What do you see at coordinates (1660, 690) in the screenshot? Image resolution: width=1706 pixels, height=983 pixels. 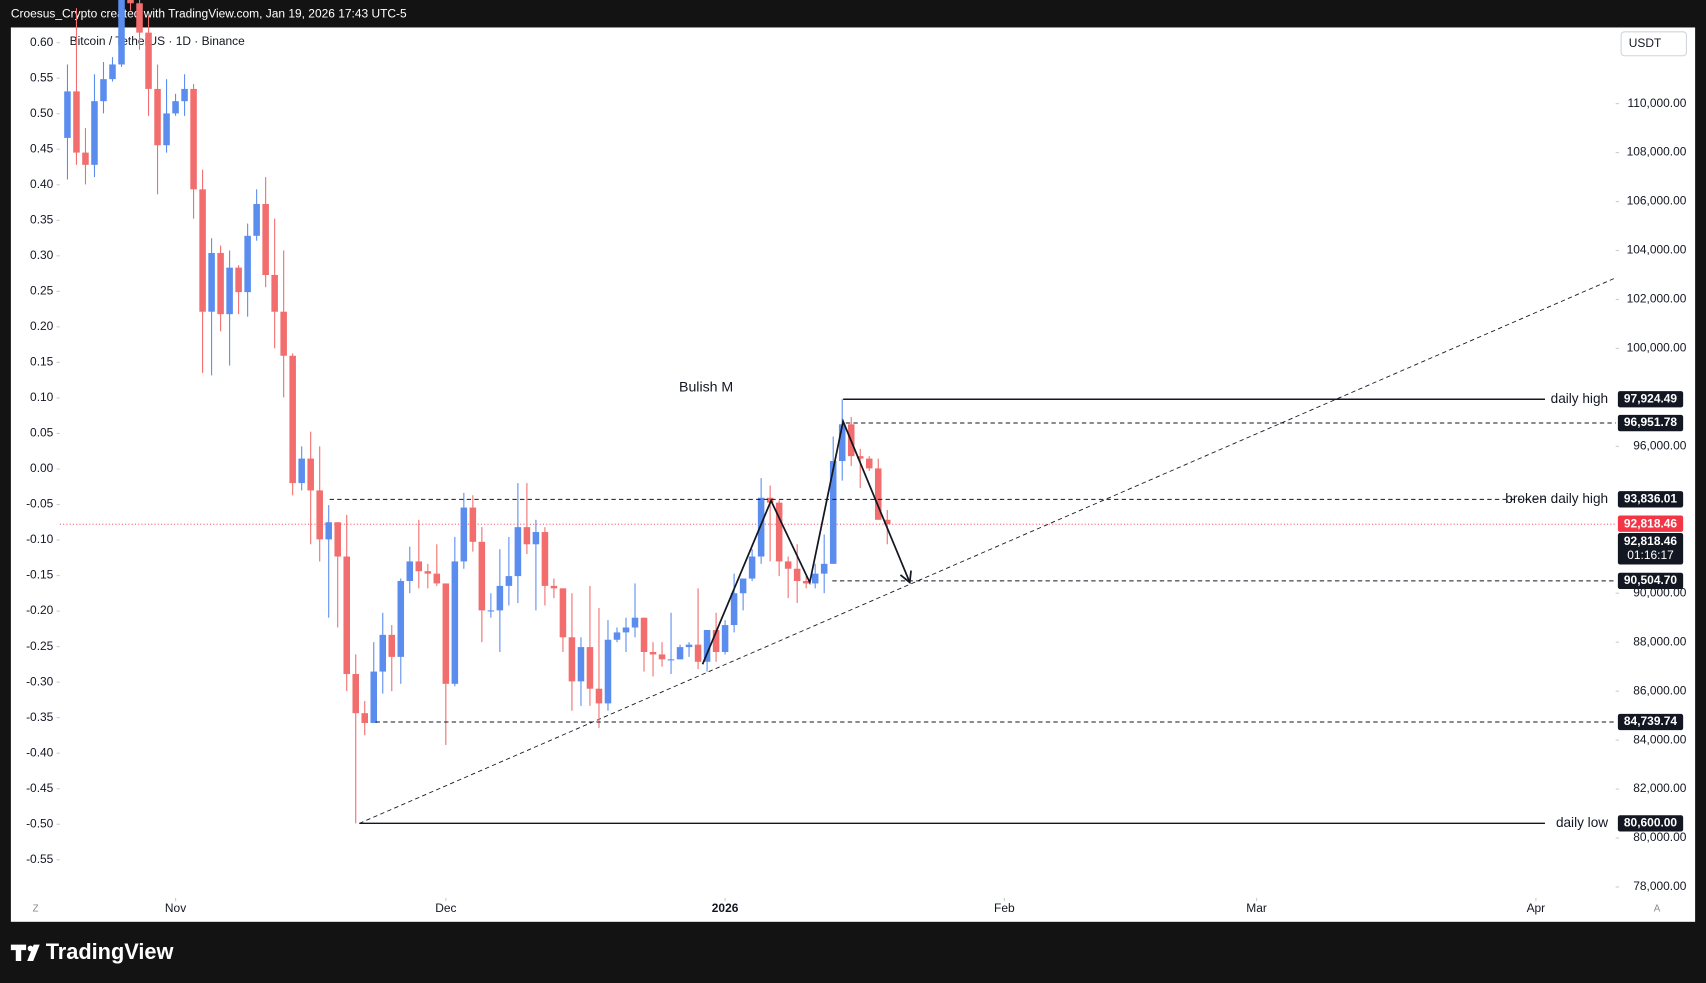 I see `y-tick-label: 86,000.00` at bounding box center [1660, 690].